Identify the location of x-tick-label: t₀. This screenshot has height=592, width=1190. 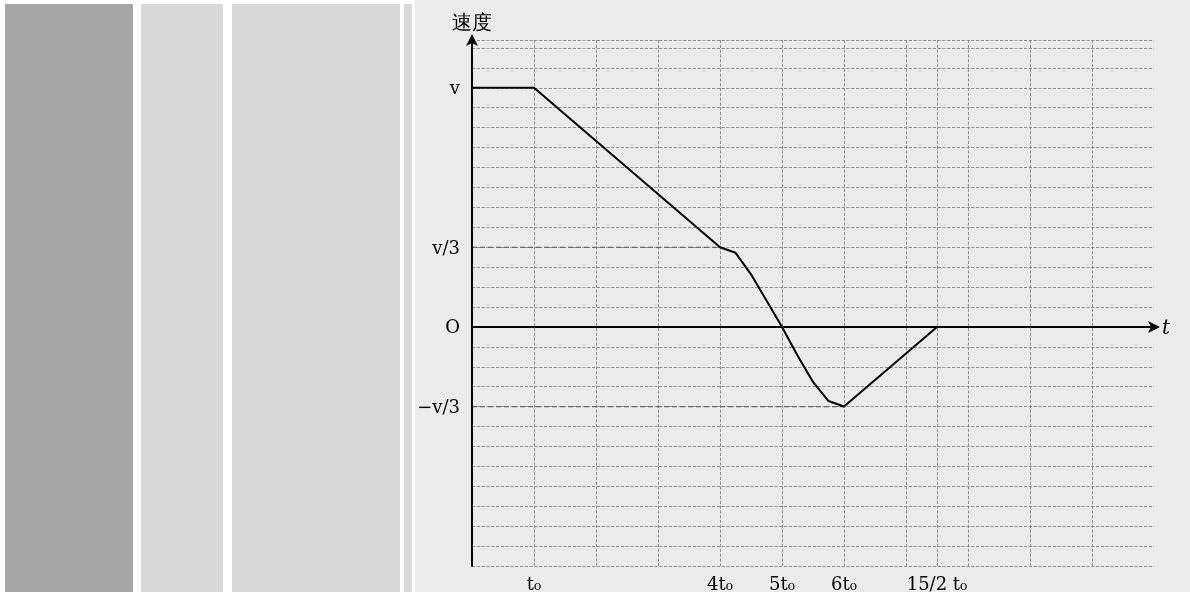
(534, 582).